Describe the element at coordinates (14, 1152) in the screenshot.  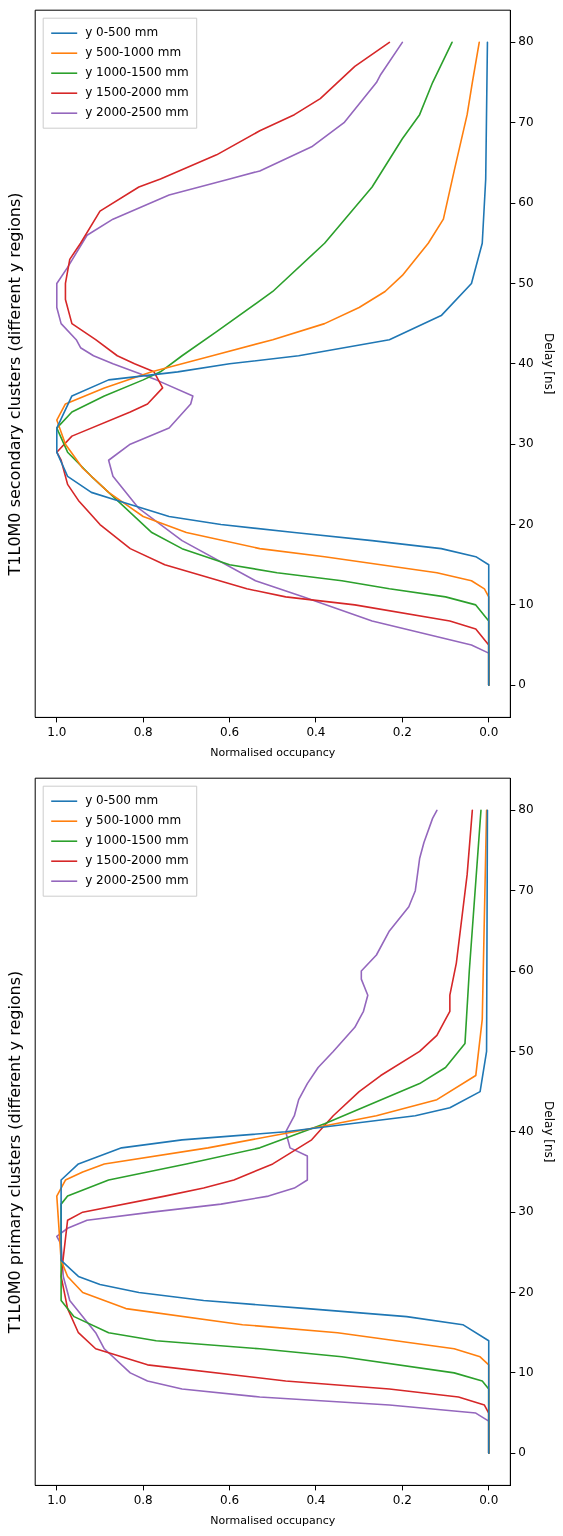
I see `text: T1L0M0 primary clusters (different y regions)` at that location.